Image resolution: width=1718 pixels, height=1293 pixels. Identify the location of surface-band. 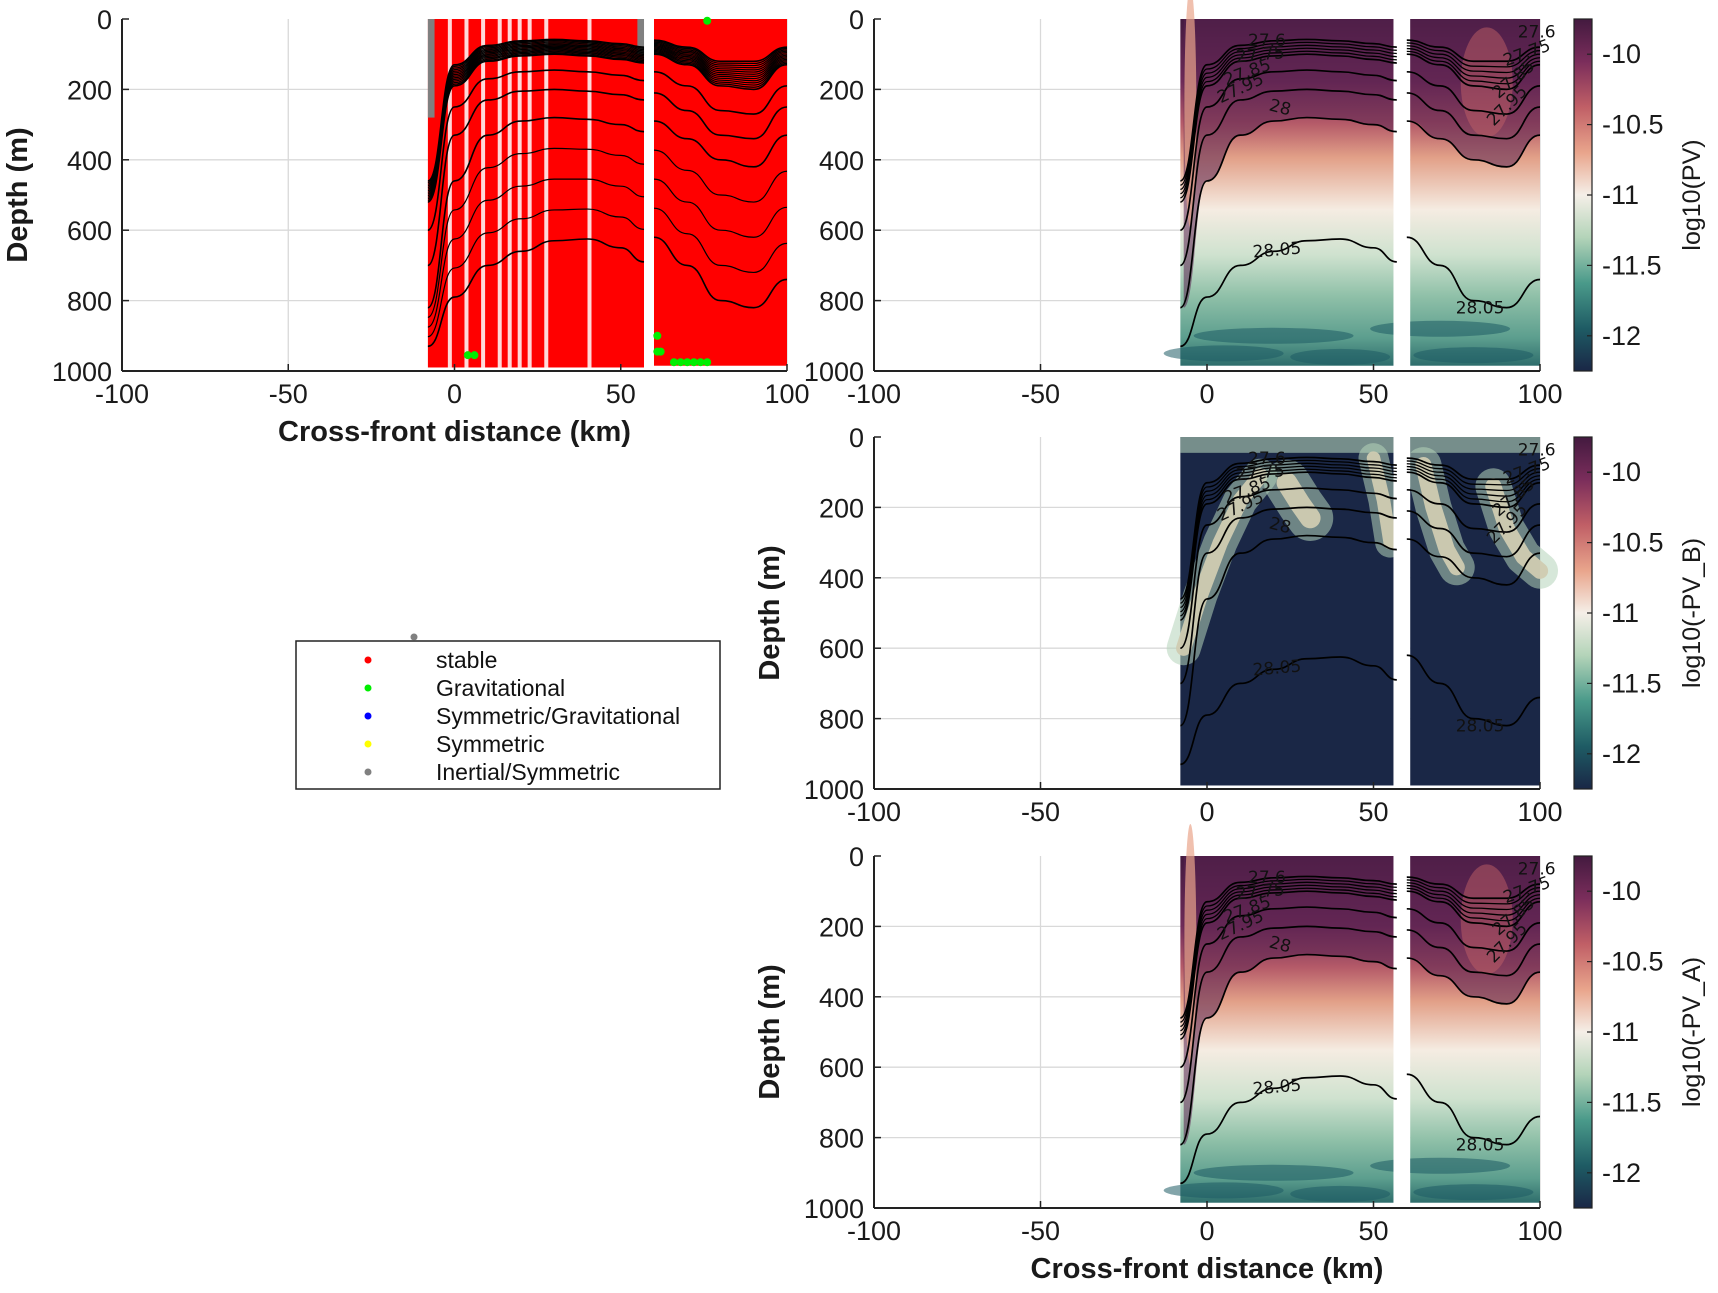
(1287, 445).